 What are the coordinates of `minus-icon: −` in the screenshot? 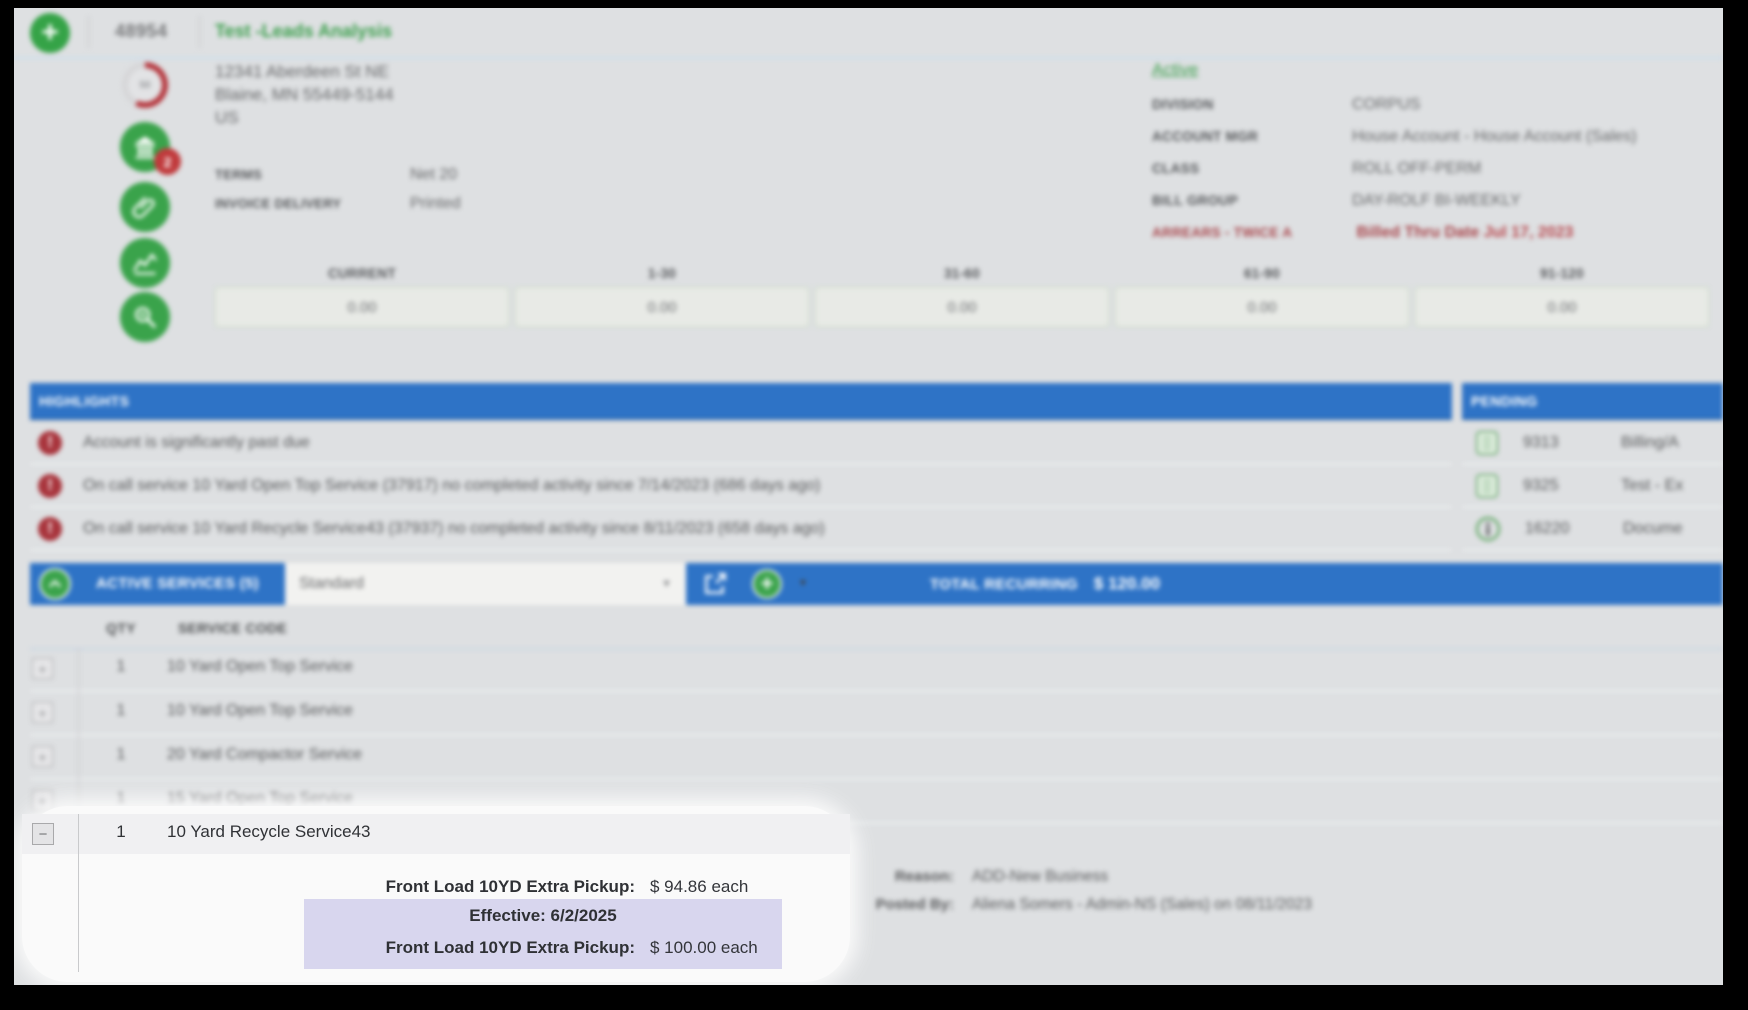 It's located at (43, 834).